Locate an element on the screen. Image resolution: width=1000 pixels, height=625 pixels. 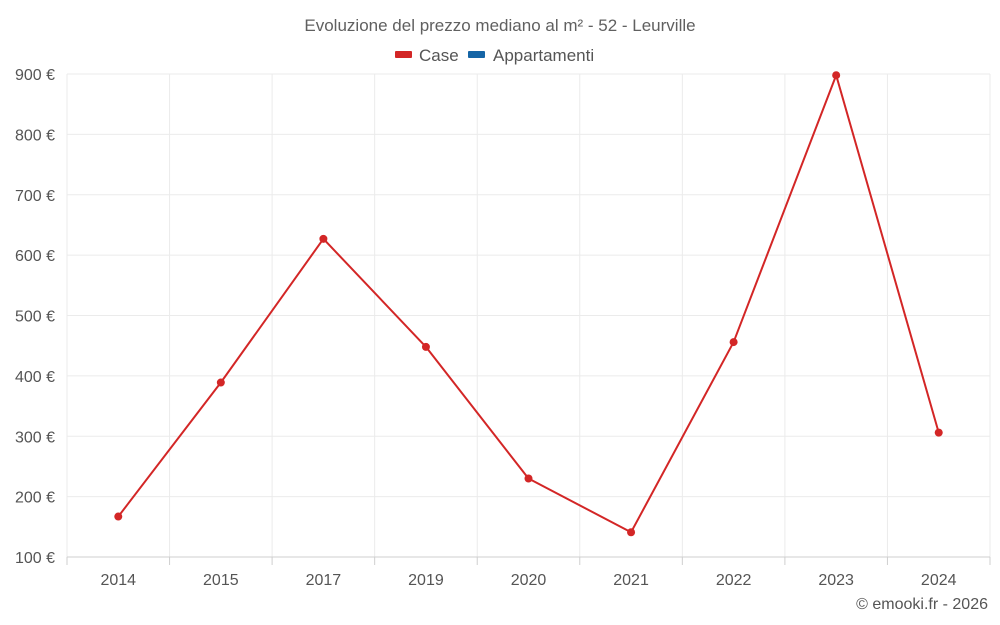
y-tick-label: 500 € is located at coordinates (35, 317).